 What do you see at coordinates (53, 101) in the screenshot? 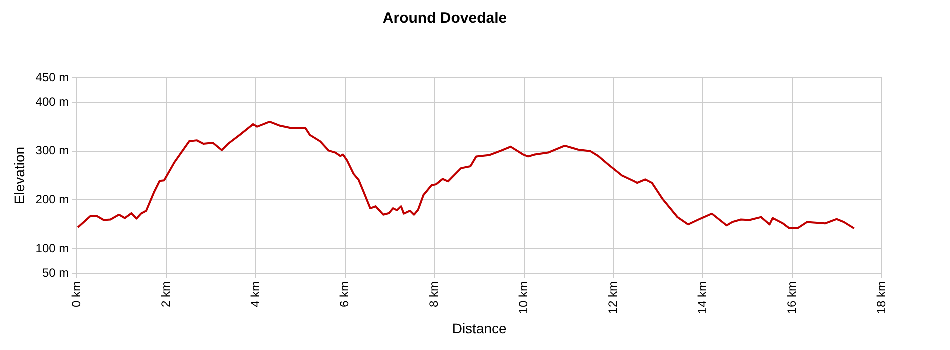
I see `y-tick-label: 400 m` at bounding box center [53, 101].